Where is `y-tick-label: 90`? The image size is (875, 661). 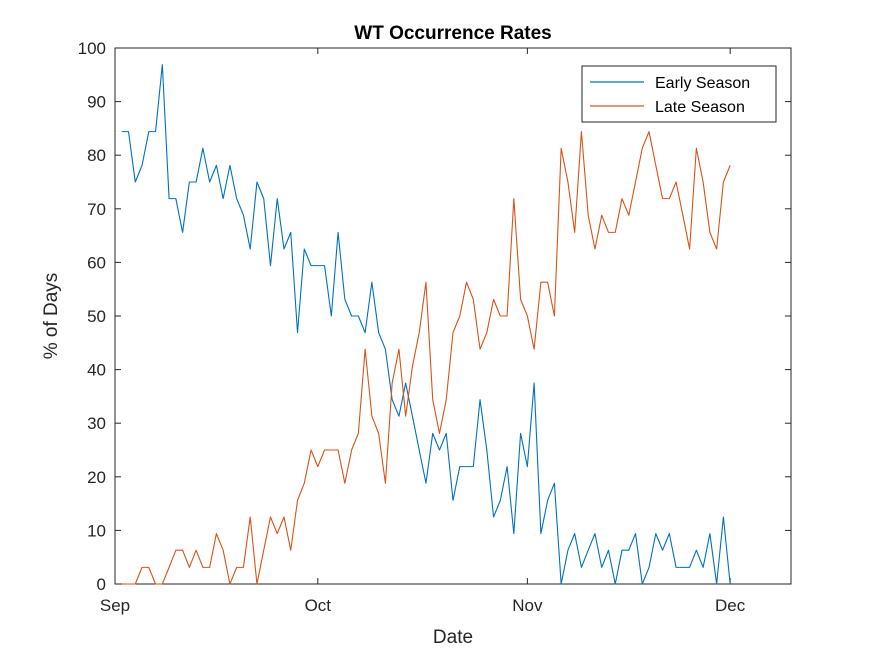
y-tick-label: 90 is located at coordinates (96, 102).